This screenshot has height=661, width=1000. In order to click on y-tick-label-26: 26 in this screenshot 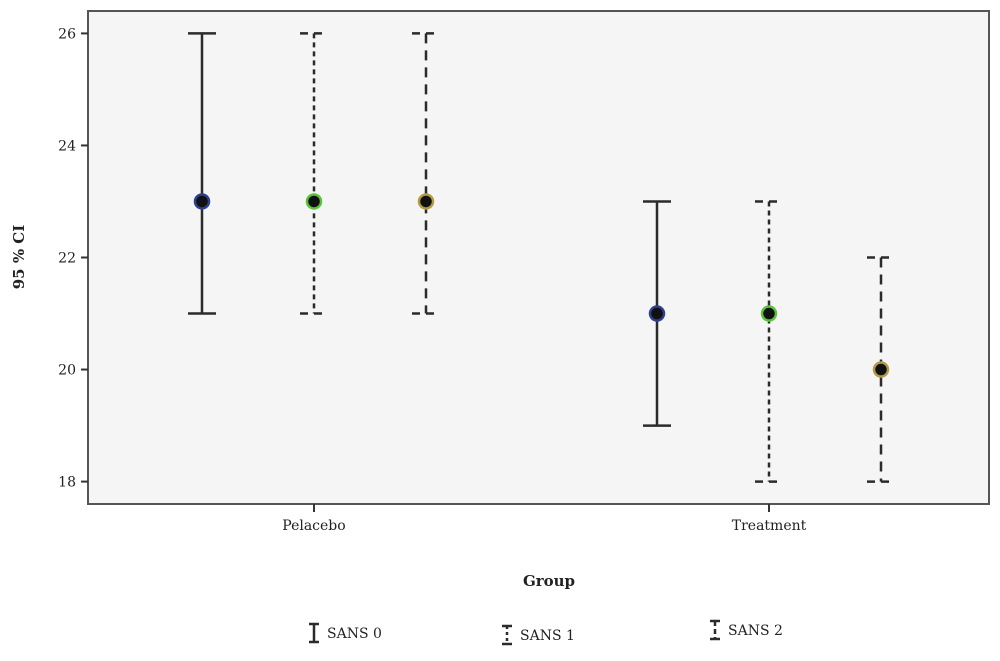, I will do `click(67, 34)`.